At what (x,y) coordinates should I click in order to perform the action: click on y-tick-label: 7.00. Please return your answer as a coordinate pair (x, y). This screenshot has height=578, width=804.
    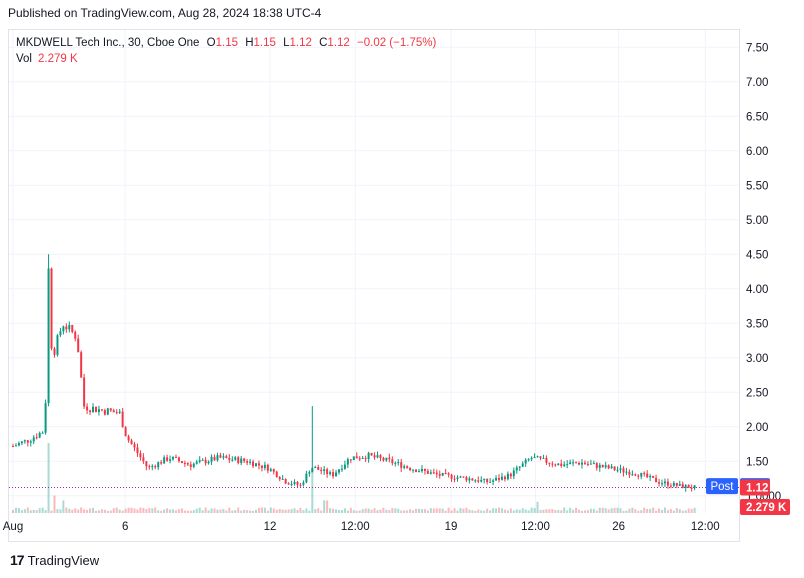
    Looking at the image, I should click on (757, 83).